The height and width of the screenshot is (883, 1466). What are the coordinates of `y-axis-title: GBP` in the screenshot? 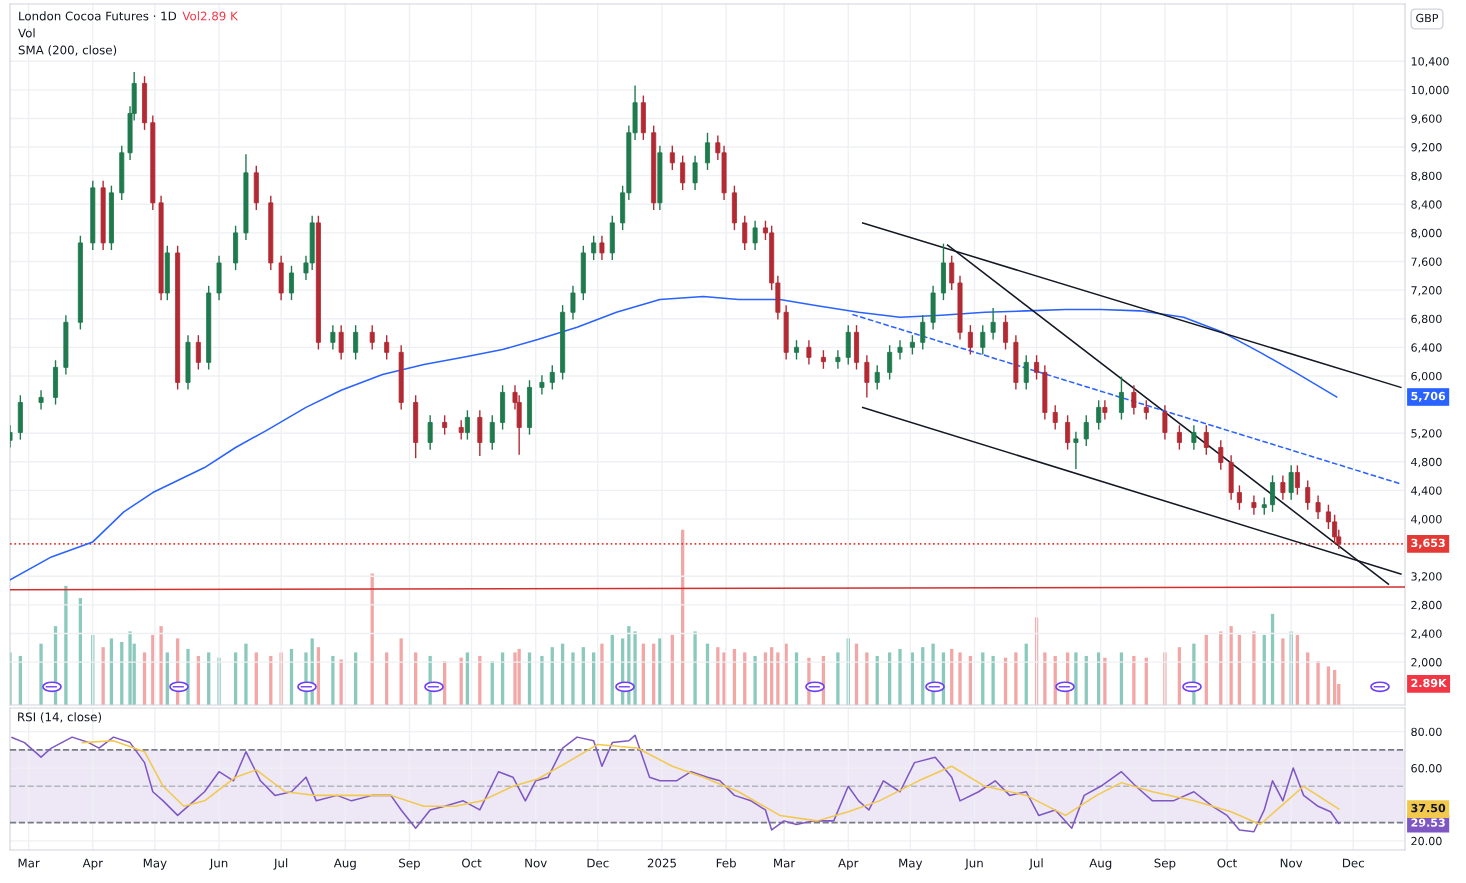 It's located at (1427, 18).